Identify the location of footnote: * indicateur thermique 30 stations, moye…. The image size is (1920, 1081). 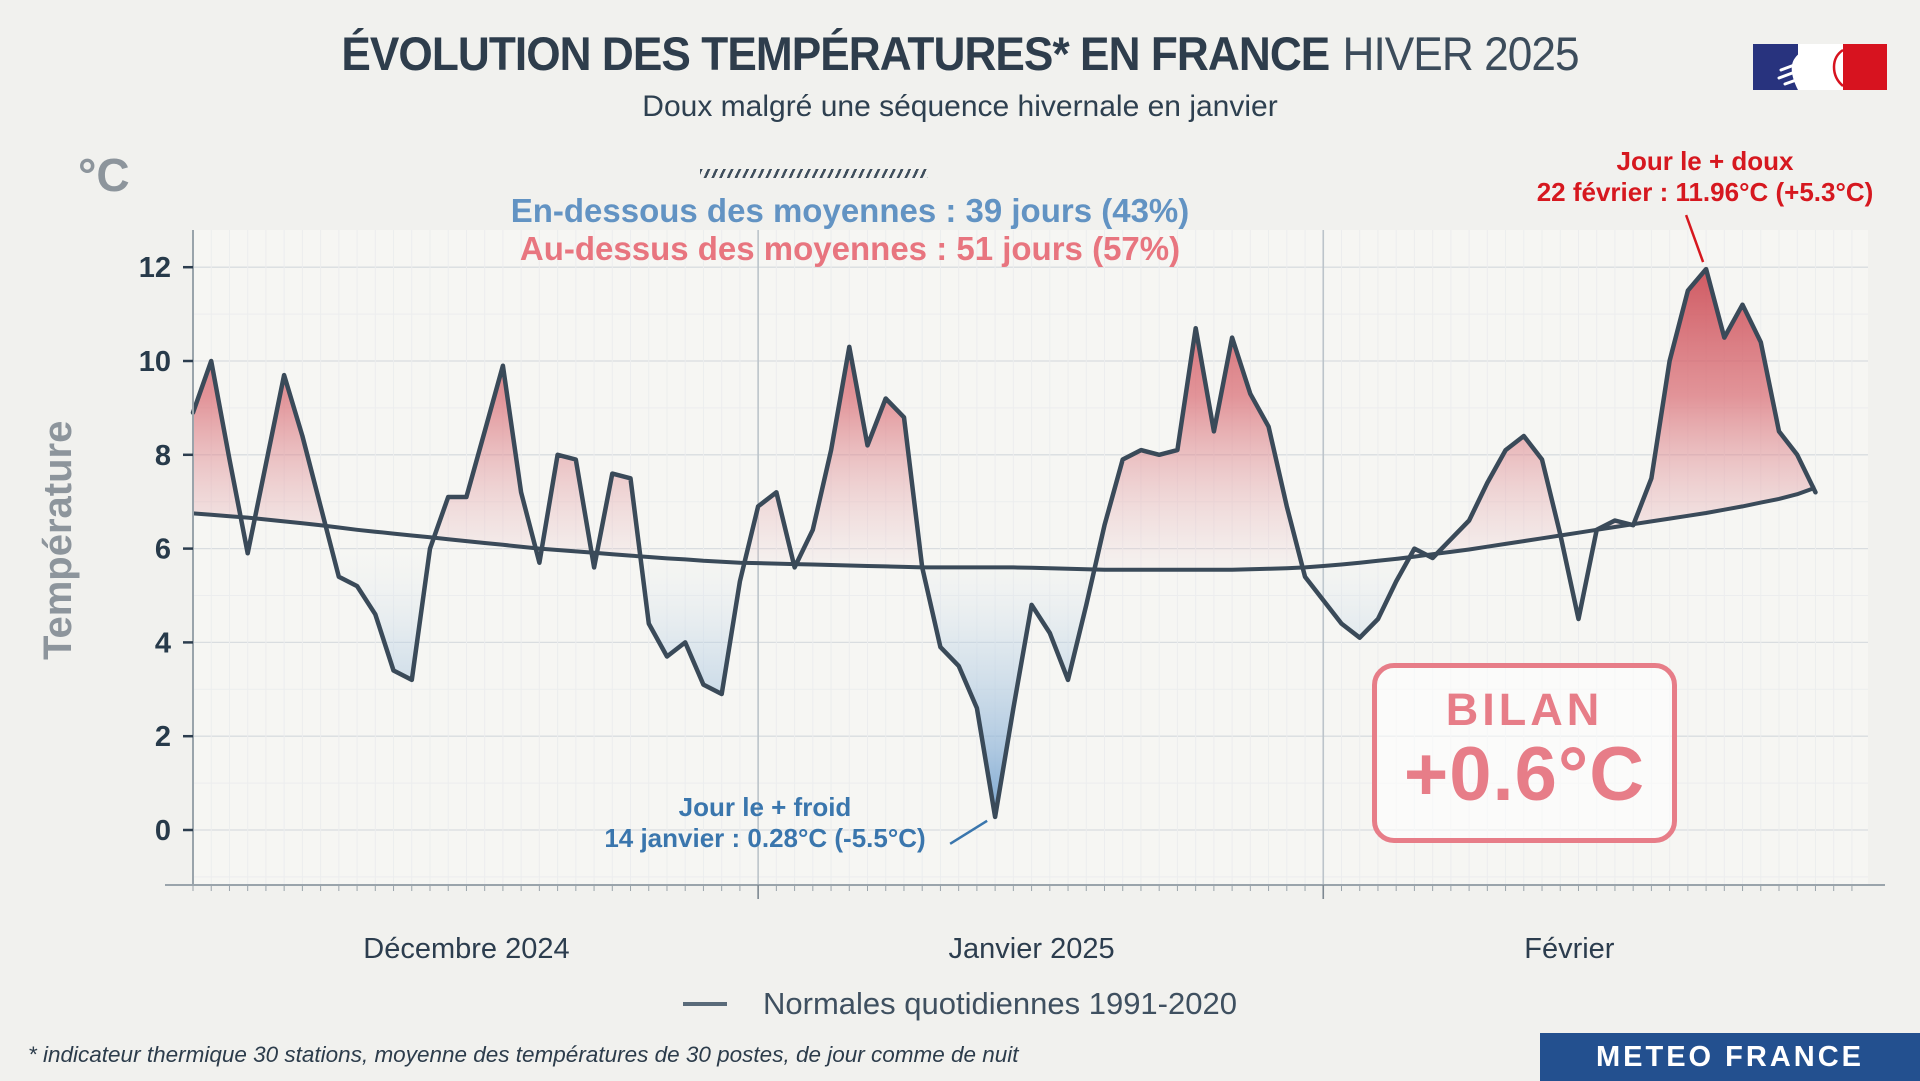
(523, 1054).